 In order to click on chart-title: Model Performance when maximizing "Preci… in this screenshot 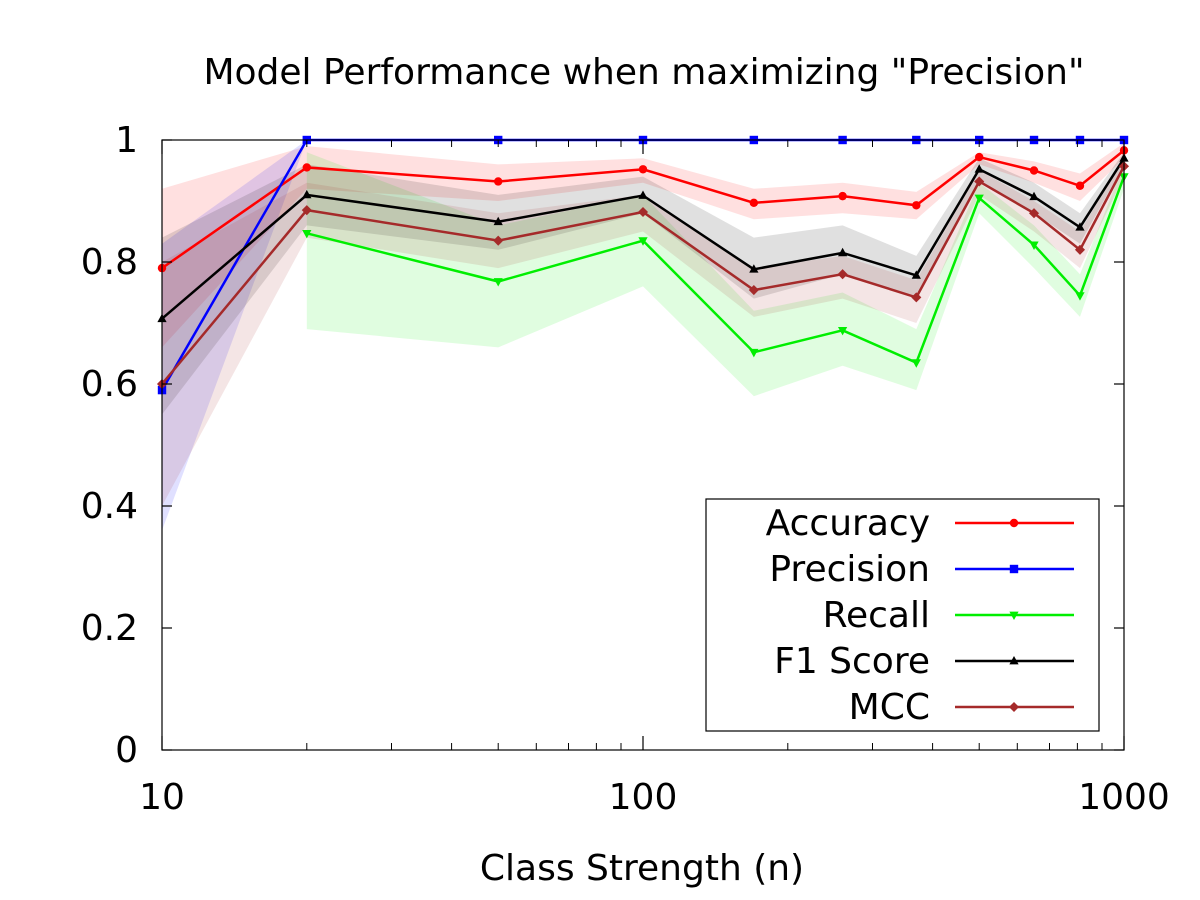, I will do `click(643, 72)`.